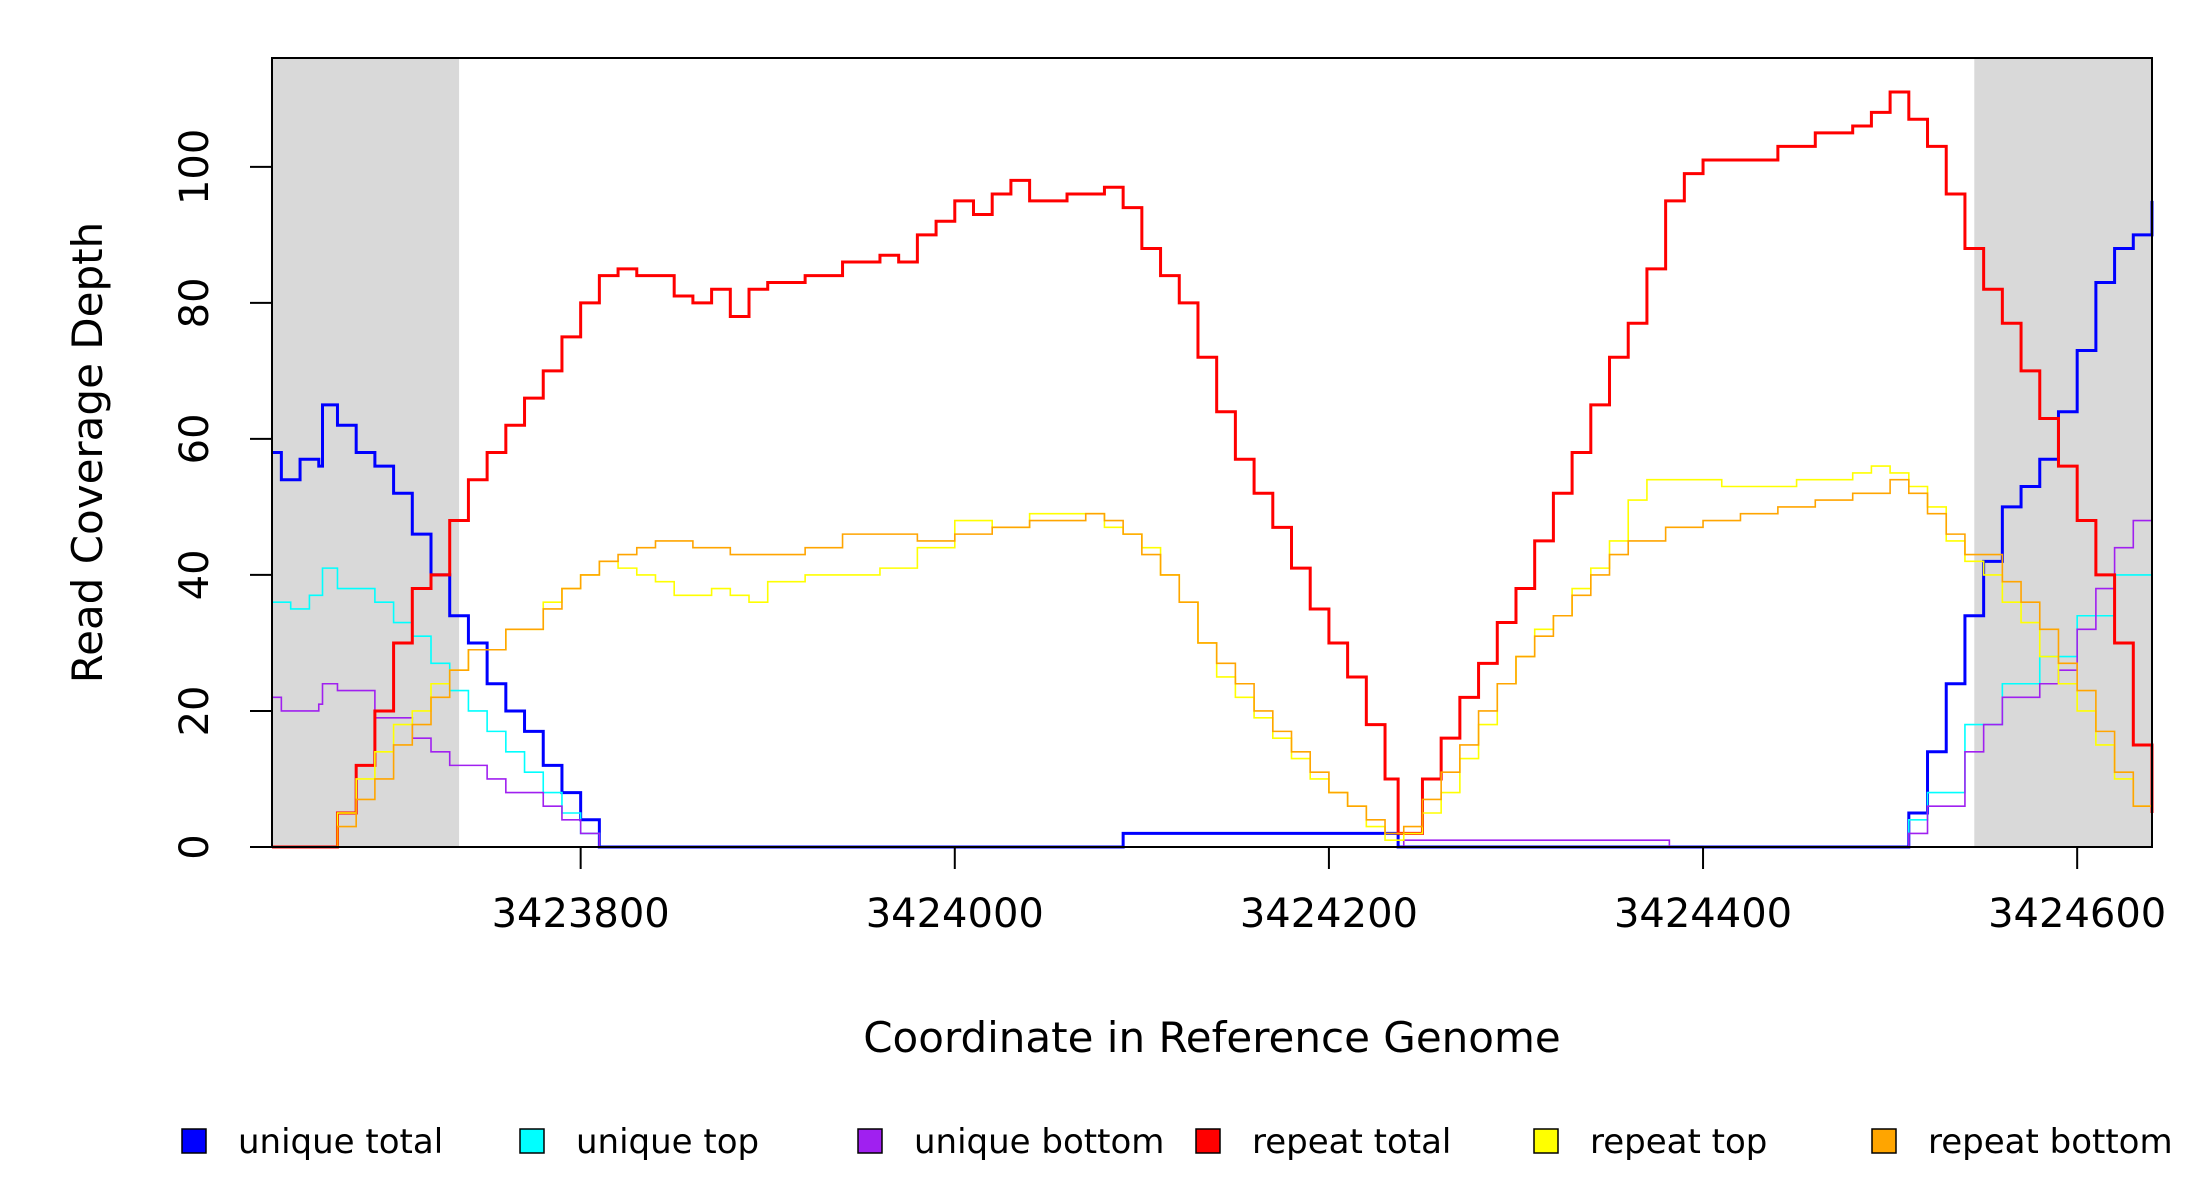 This screenshot has height=1200, width=2200. What do you see at coordinates (2063, 452) in the screenshot?
I see `shaded-region` at bounding box center [2063, 452].